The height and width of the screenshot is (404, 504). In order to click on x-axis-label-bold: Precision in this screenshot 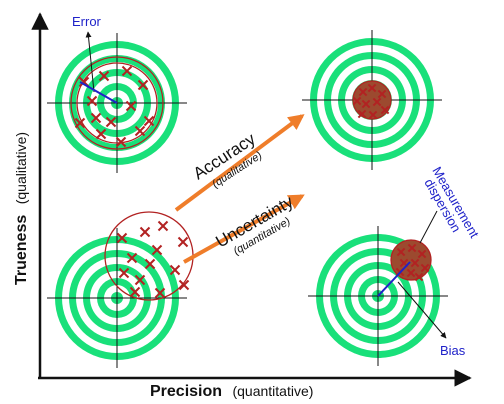, I will do `click(186, 391)`.